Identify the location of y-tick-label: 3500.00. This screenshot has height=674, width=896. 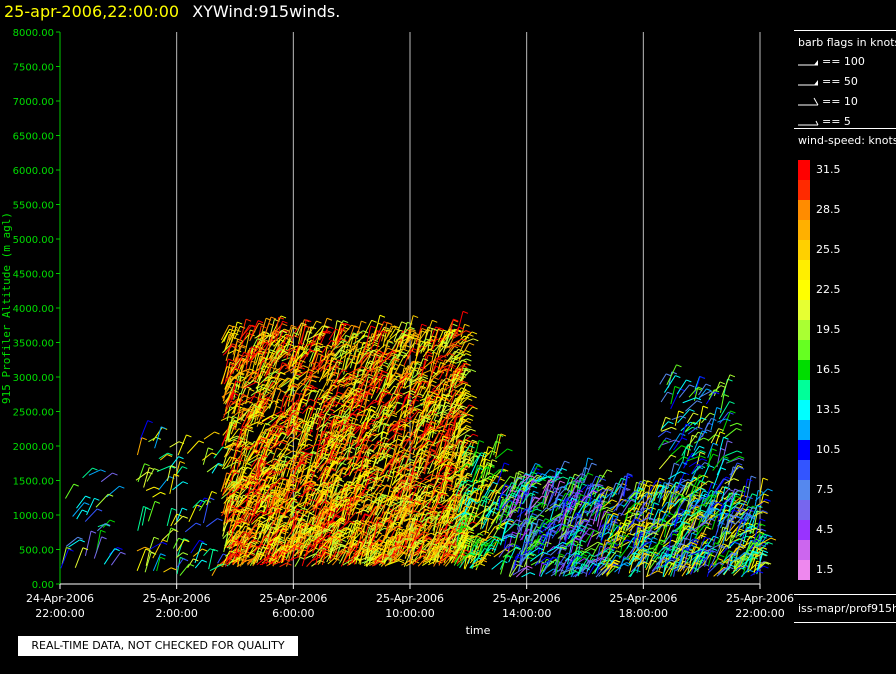
(33, 344).